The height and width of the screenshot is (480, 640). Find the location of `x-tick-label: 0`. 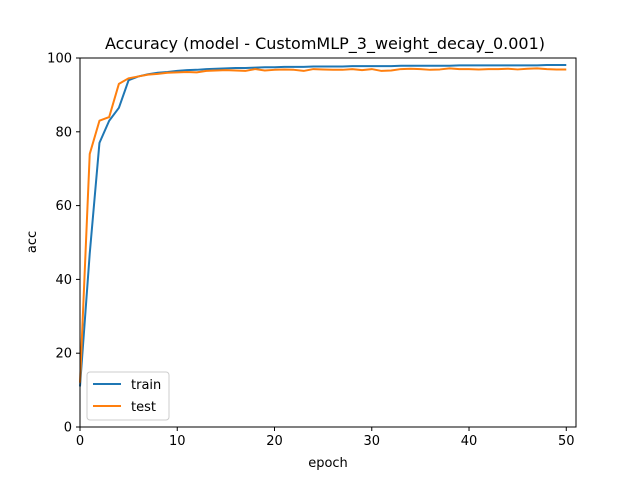

x-tick-label: 0 is located at coordinates (80, 441).